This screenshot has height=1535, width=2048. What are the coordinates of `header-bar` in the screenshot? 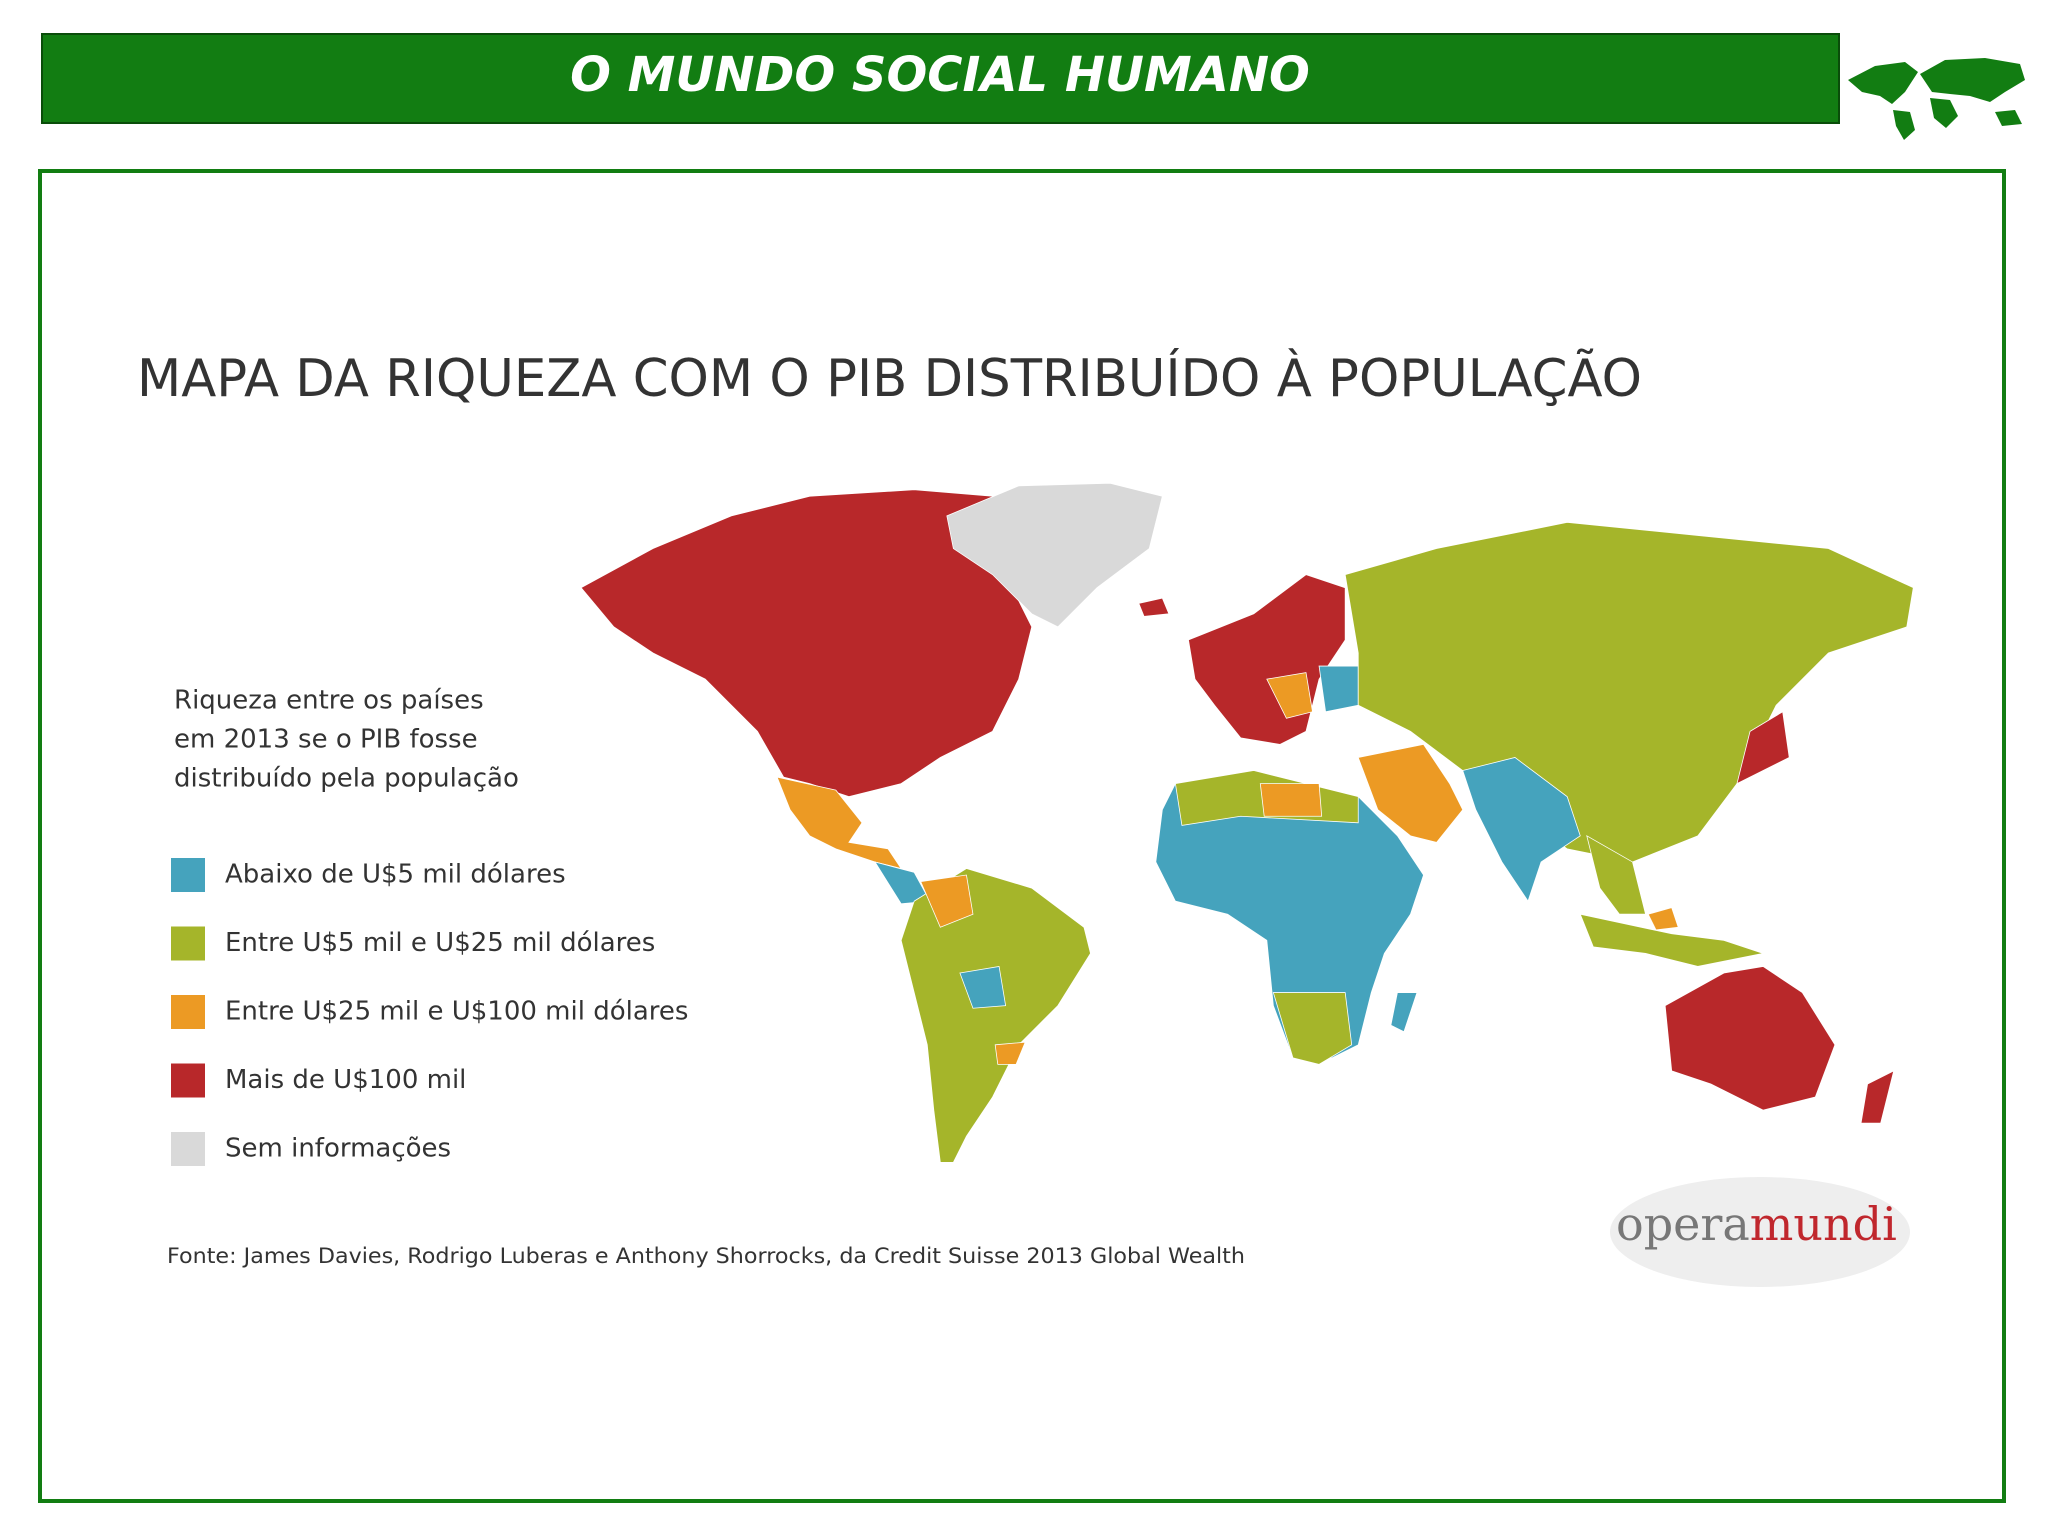 It's located at (940, 78).